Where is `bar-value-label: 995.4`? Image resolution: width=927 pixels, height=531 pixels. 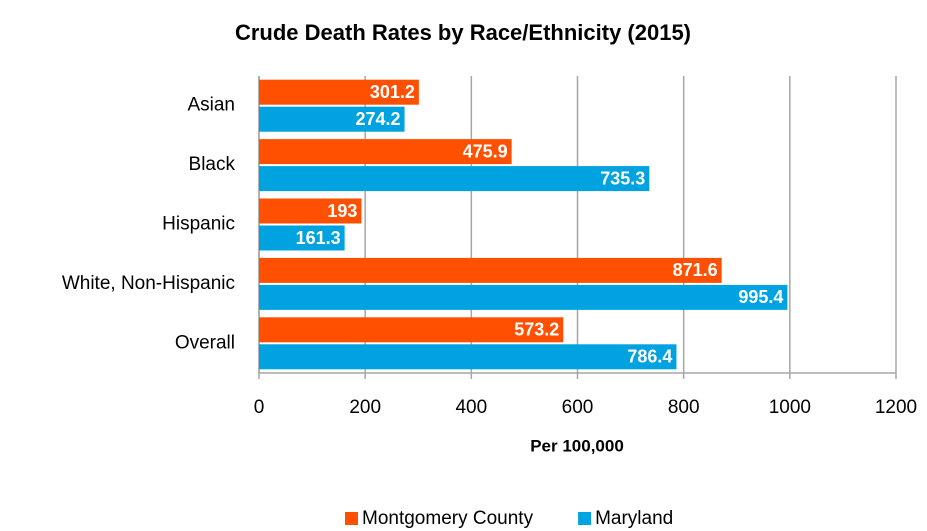 bar-value-label: 995.4 is located at coordinates (760, 297).